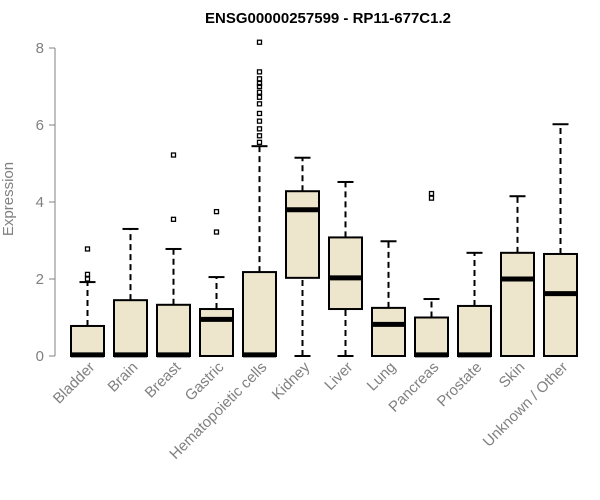 This screenshot has height=500, width=600. What do you see at coordinates (291, 380) in the screenshot?
I see `x-tick-label: Kidney` at bounding box center [291, 380].